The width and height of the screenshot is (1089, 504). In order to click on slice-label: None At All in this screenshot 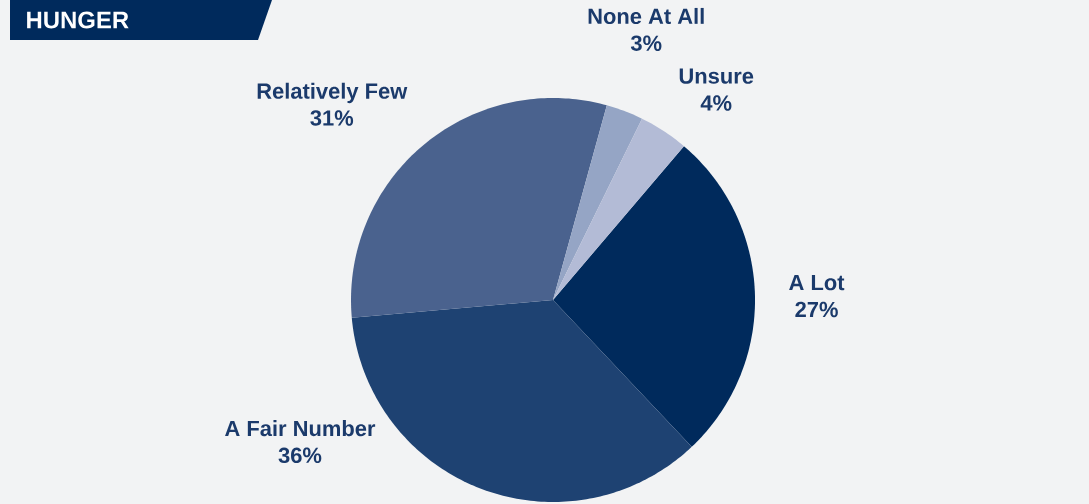, I will do `click(646, 16)`.